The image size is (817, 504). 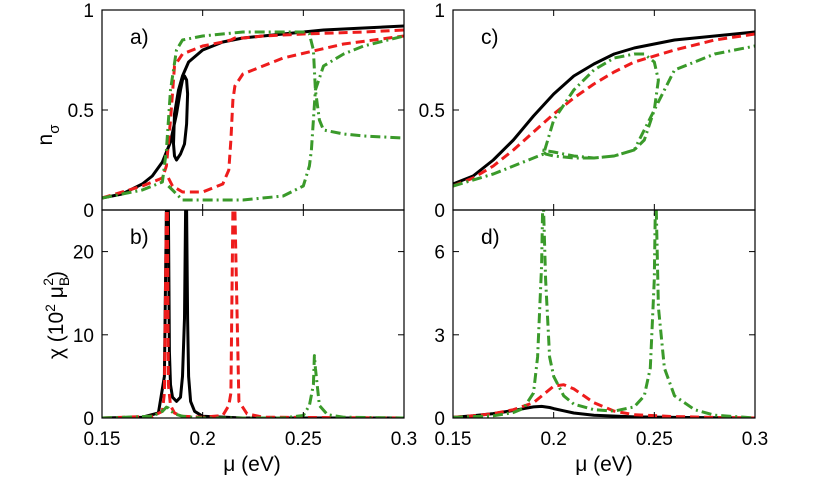 I want to click on ylabel-bottom-mid: μ, so click(x=56, y=295).